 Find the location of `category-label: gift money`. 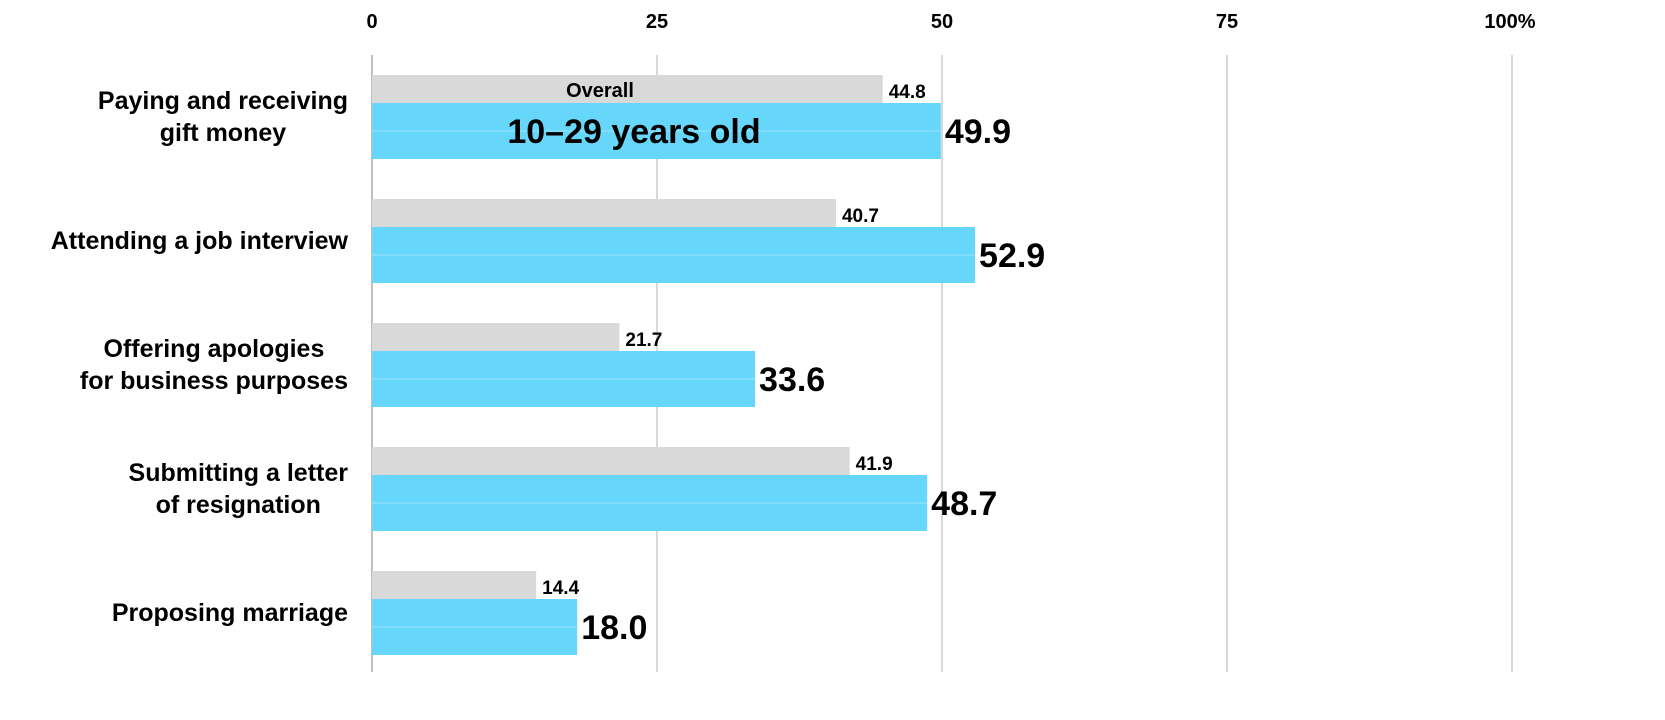

category-label: gift money is located at coordinates (223, 133).